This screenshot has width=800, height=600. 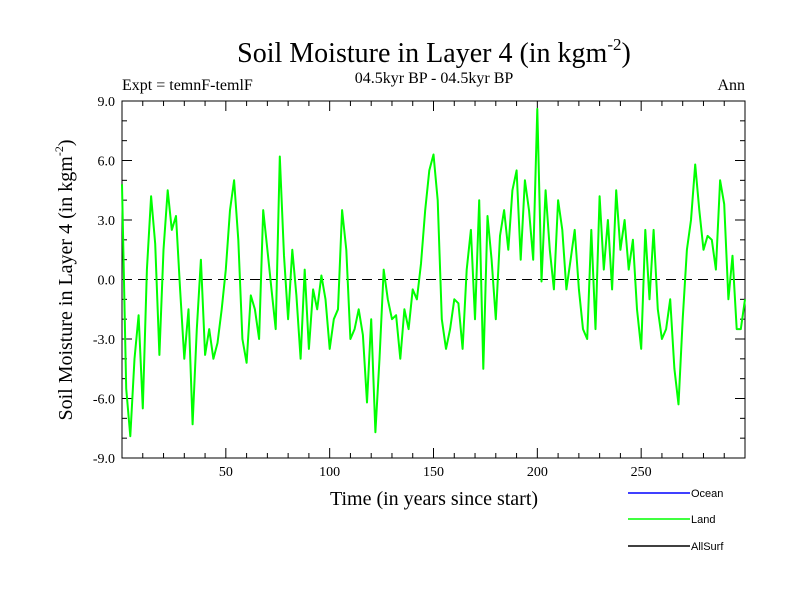 I want to click on x-tick-label: 150, so click(x=433, y=472).